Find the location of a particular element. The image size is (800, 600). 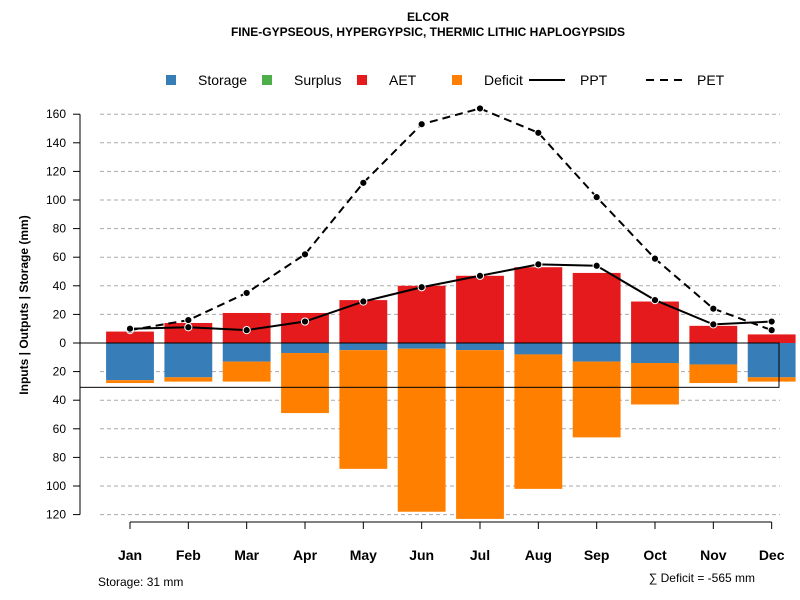

bar-storage-oct is located at coordinates (655, 353).